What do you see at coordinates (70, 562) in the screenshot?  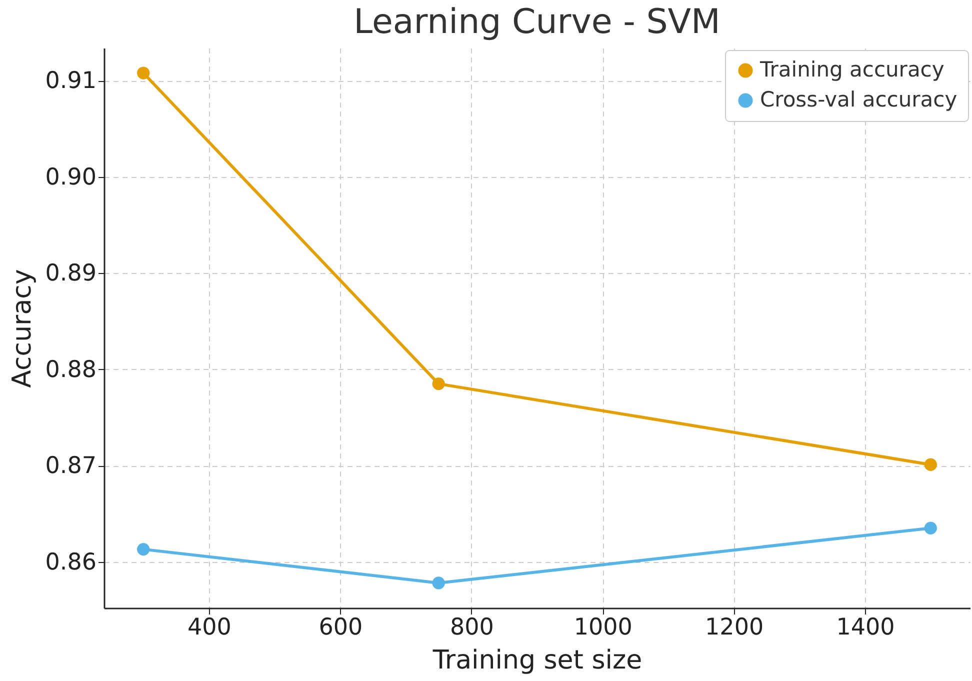 I see `y-tick-label: 0.86` at bounding box center [70, 562].